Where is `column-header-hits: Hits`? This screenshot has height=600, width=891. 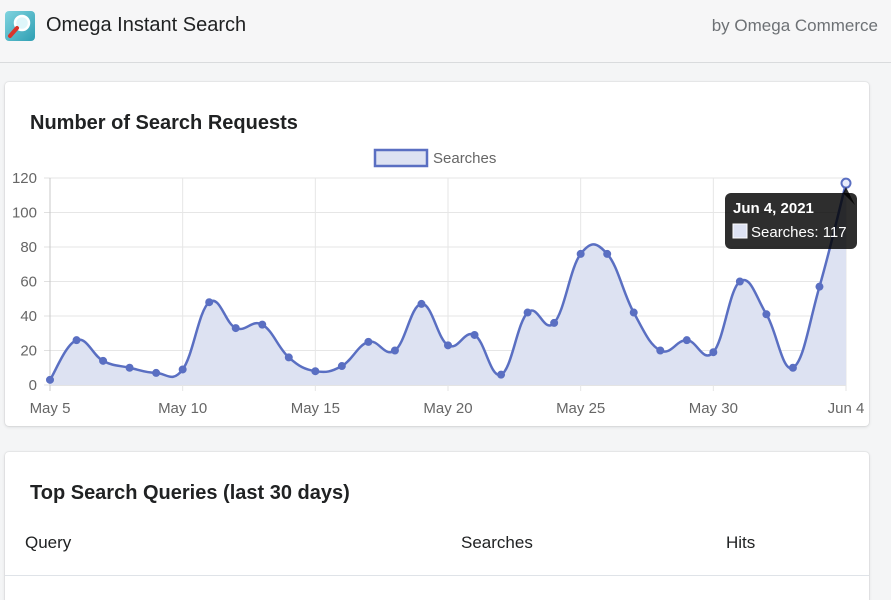
column-header-hits: Hits is located at coordinates (741, 542).